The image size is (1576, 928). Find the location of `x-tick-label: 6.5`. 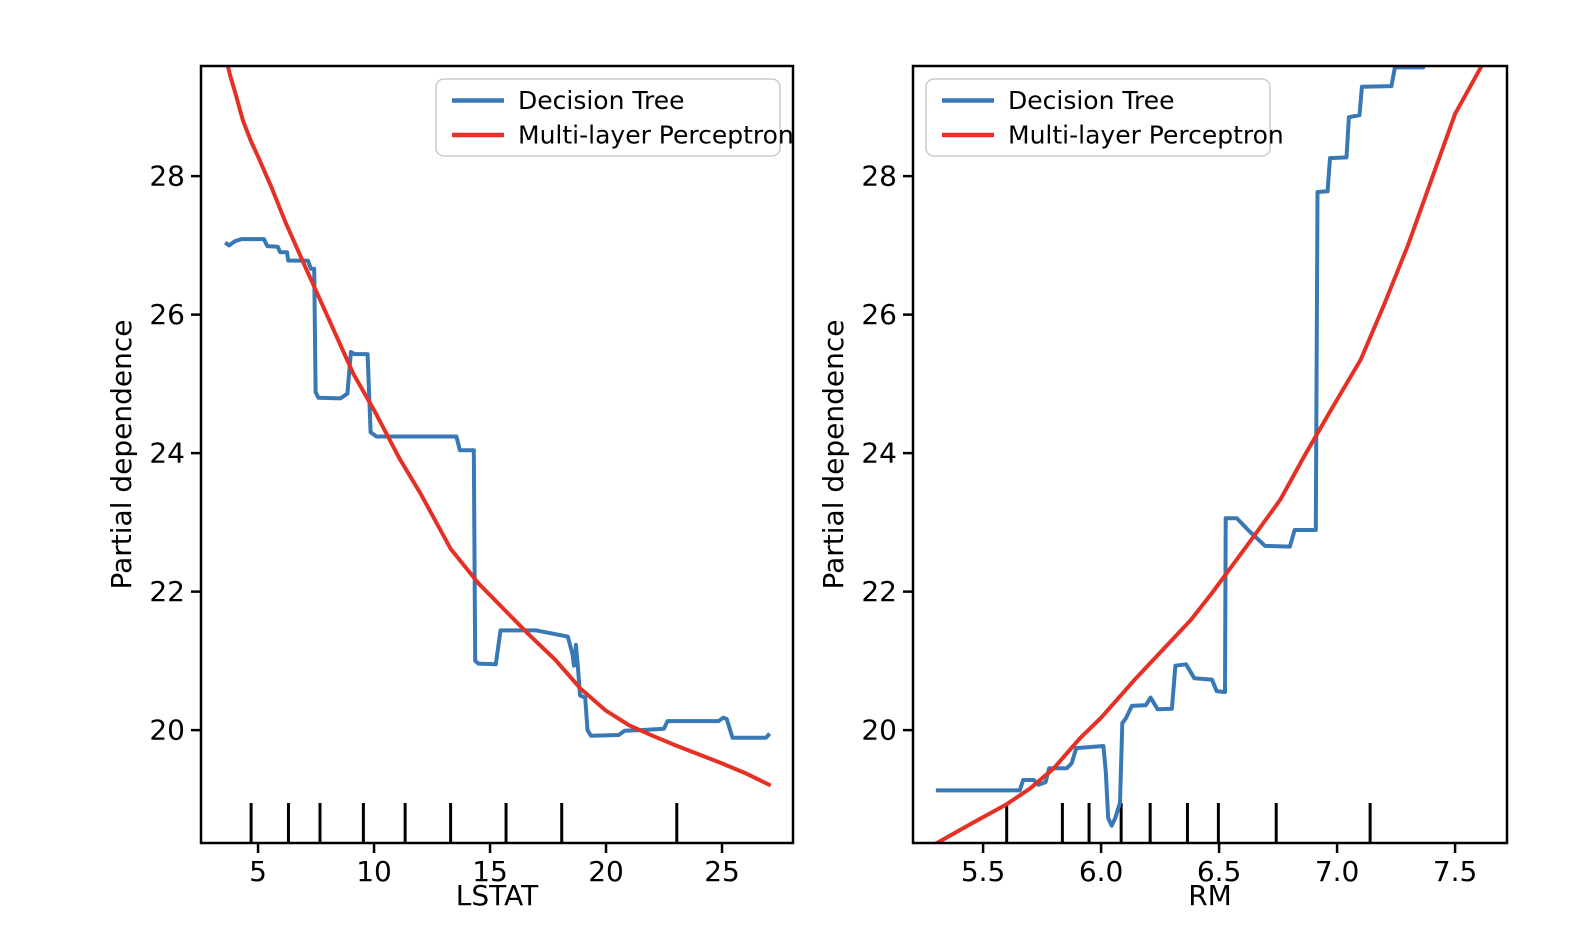

x-tick-label: 6.5 is located at coordinates (1219, 871).